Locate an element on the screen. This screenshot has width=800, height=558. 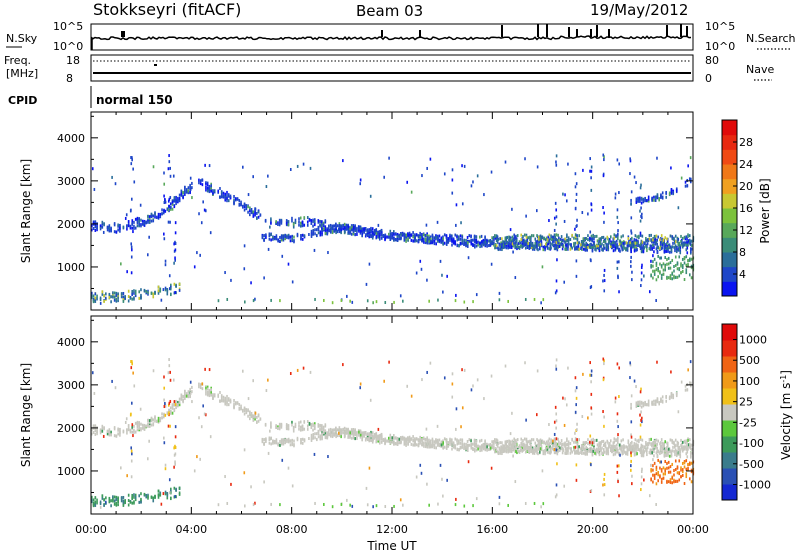
power-colorbar-swatch is located at coordinates (729, 200).